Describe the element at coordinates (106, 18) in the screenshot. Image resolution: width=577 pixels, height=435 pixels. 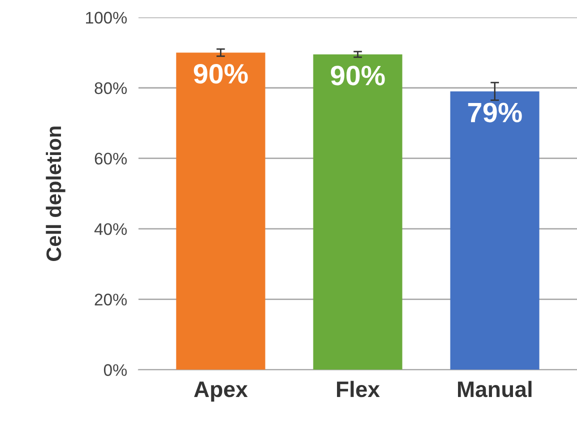
I see `y-tick-label: 100%` at that location.